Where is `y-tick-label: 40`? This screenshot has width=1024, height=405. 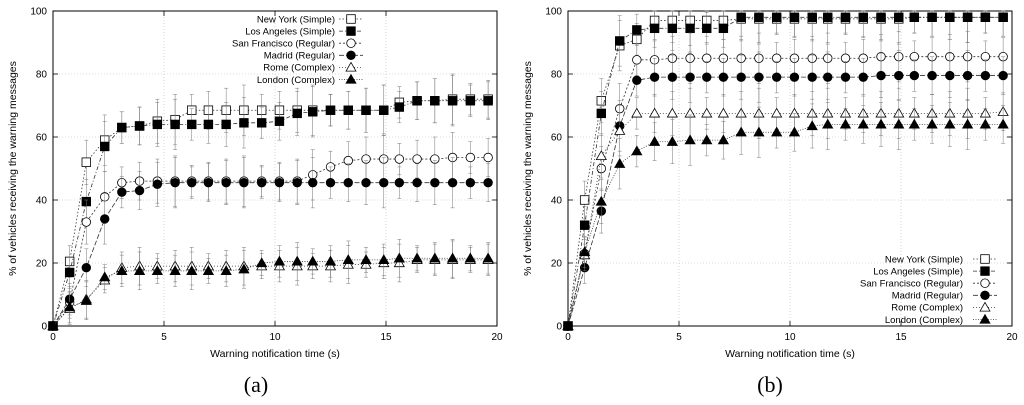 y-tick-label: 40 is located at coordinates (42, 201).